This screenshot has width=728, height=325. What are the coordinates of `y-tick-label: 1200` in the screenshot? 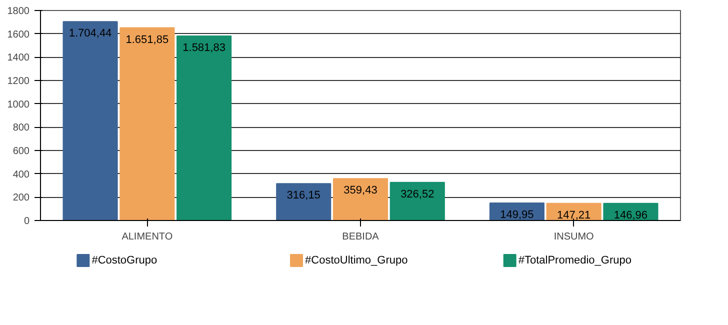 It's located at (18, 81).